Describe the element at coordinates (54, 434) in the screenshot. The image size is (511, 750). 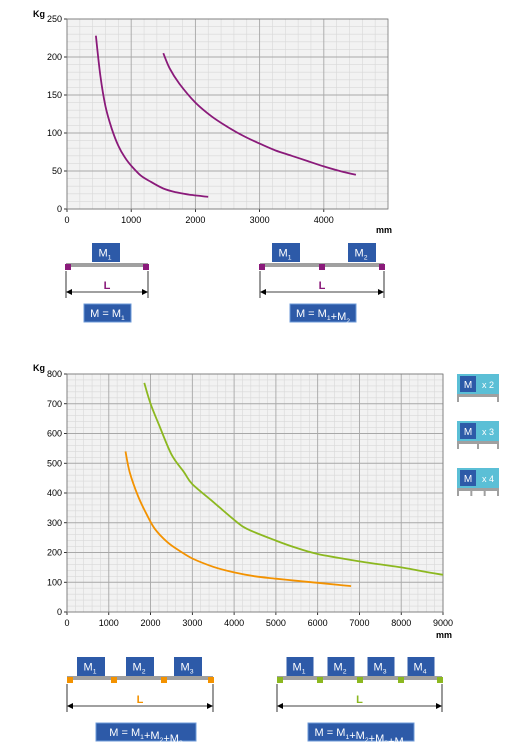
I see `y-tick-label: 600` at that location.